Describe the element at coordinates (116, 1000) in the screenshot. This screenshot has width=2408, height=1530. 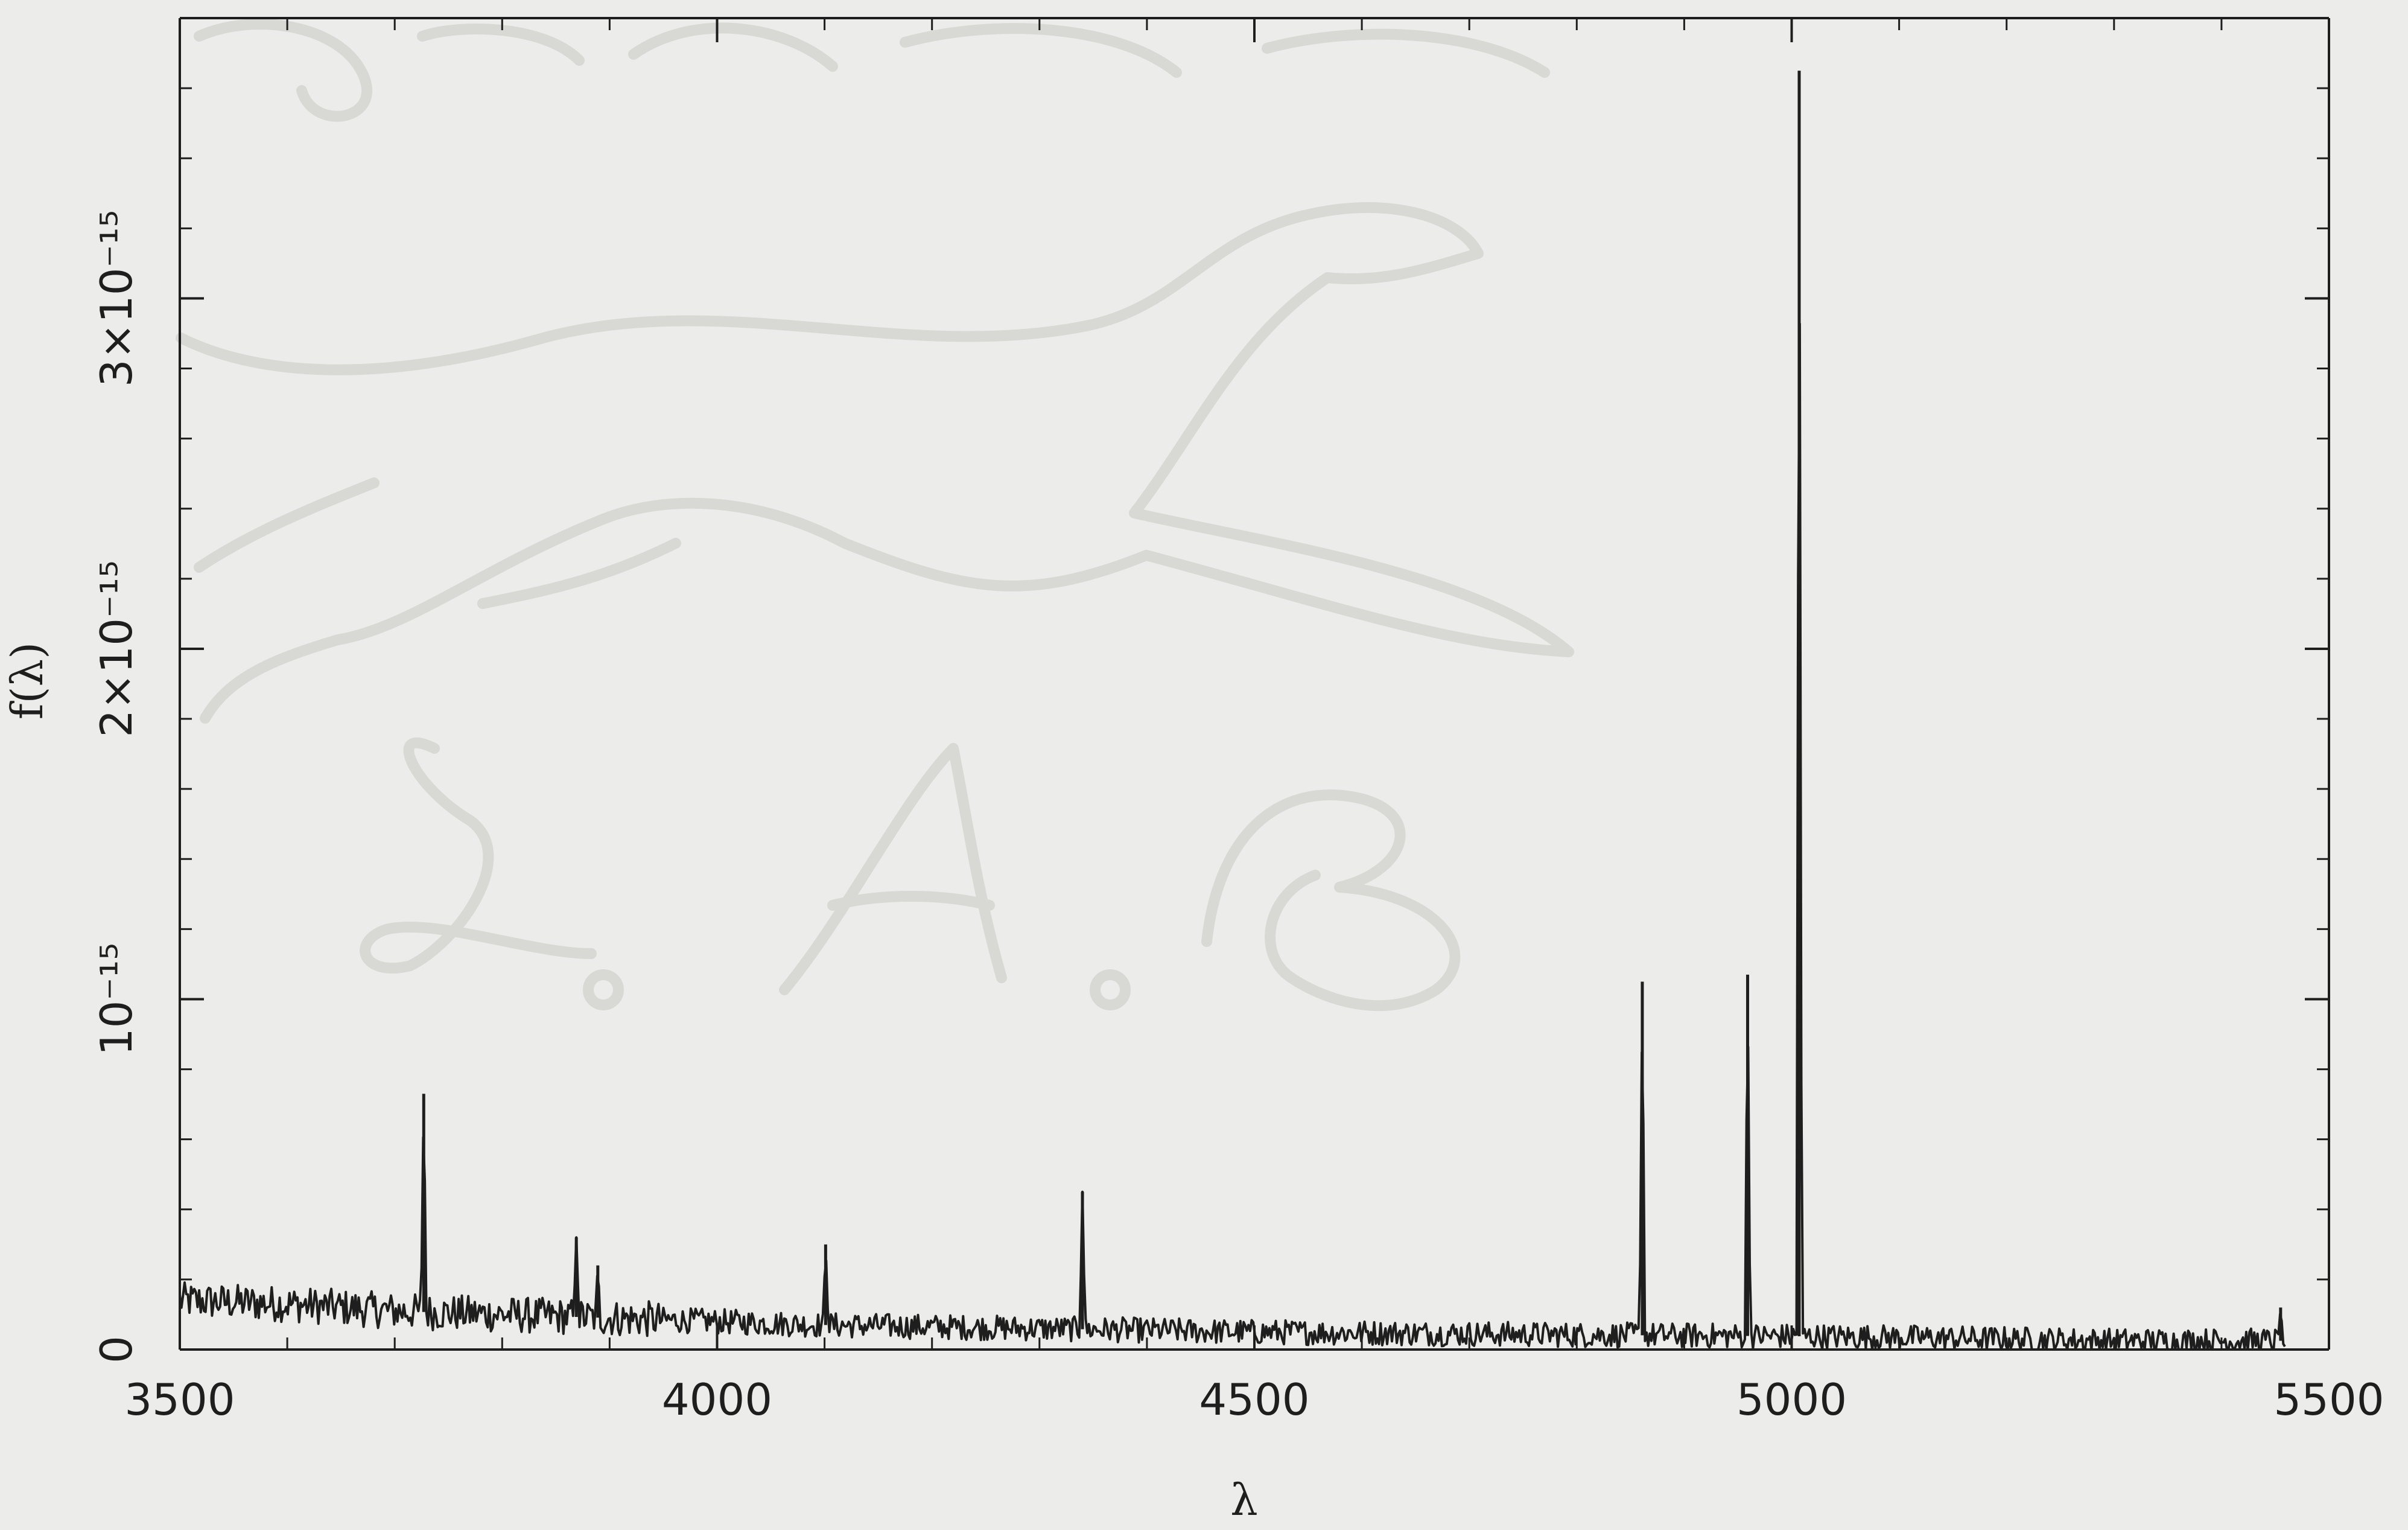
I see `y-tick-label: 10⁻¹⁵` at that location.